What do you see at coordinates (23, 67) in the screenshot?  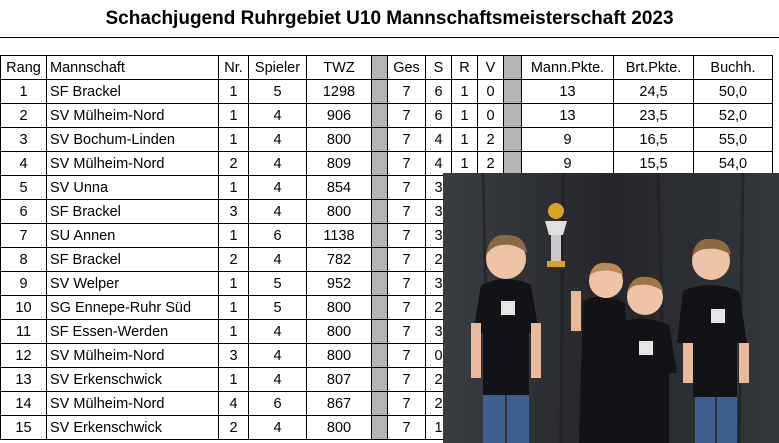 I see `header-rang: Rang` at bounding box center [23, 67].